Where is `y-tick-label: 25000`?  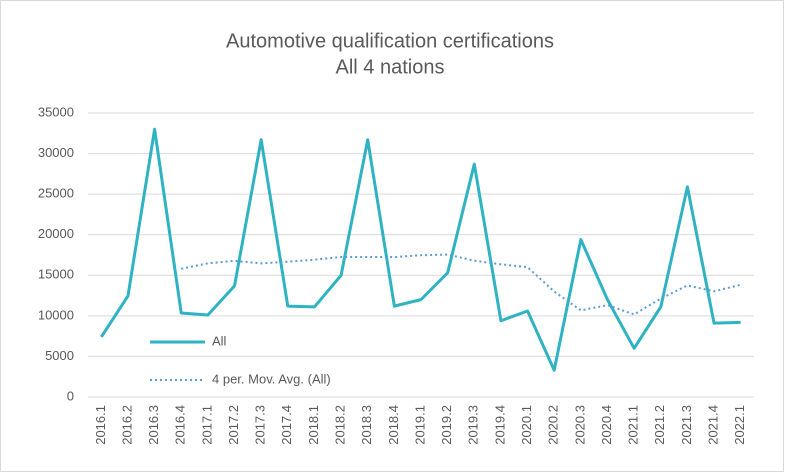 y-tick-label: 25000 is located at coordinates (56, 193).